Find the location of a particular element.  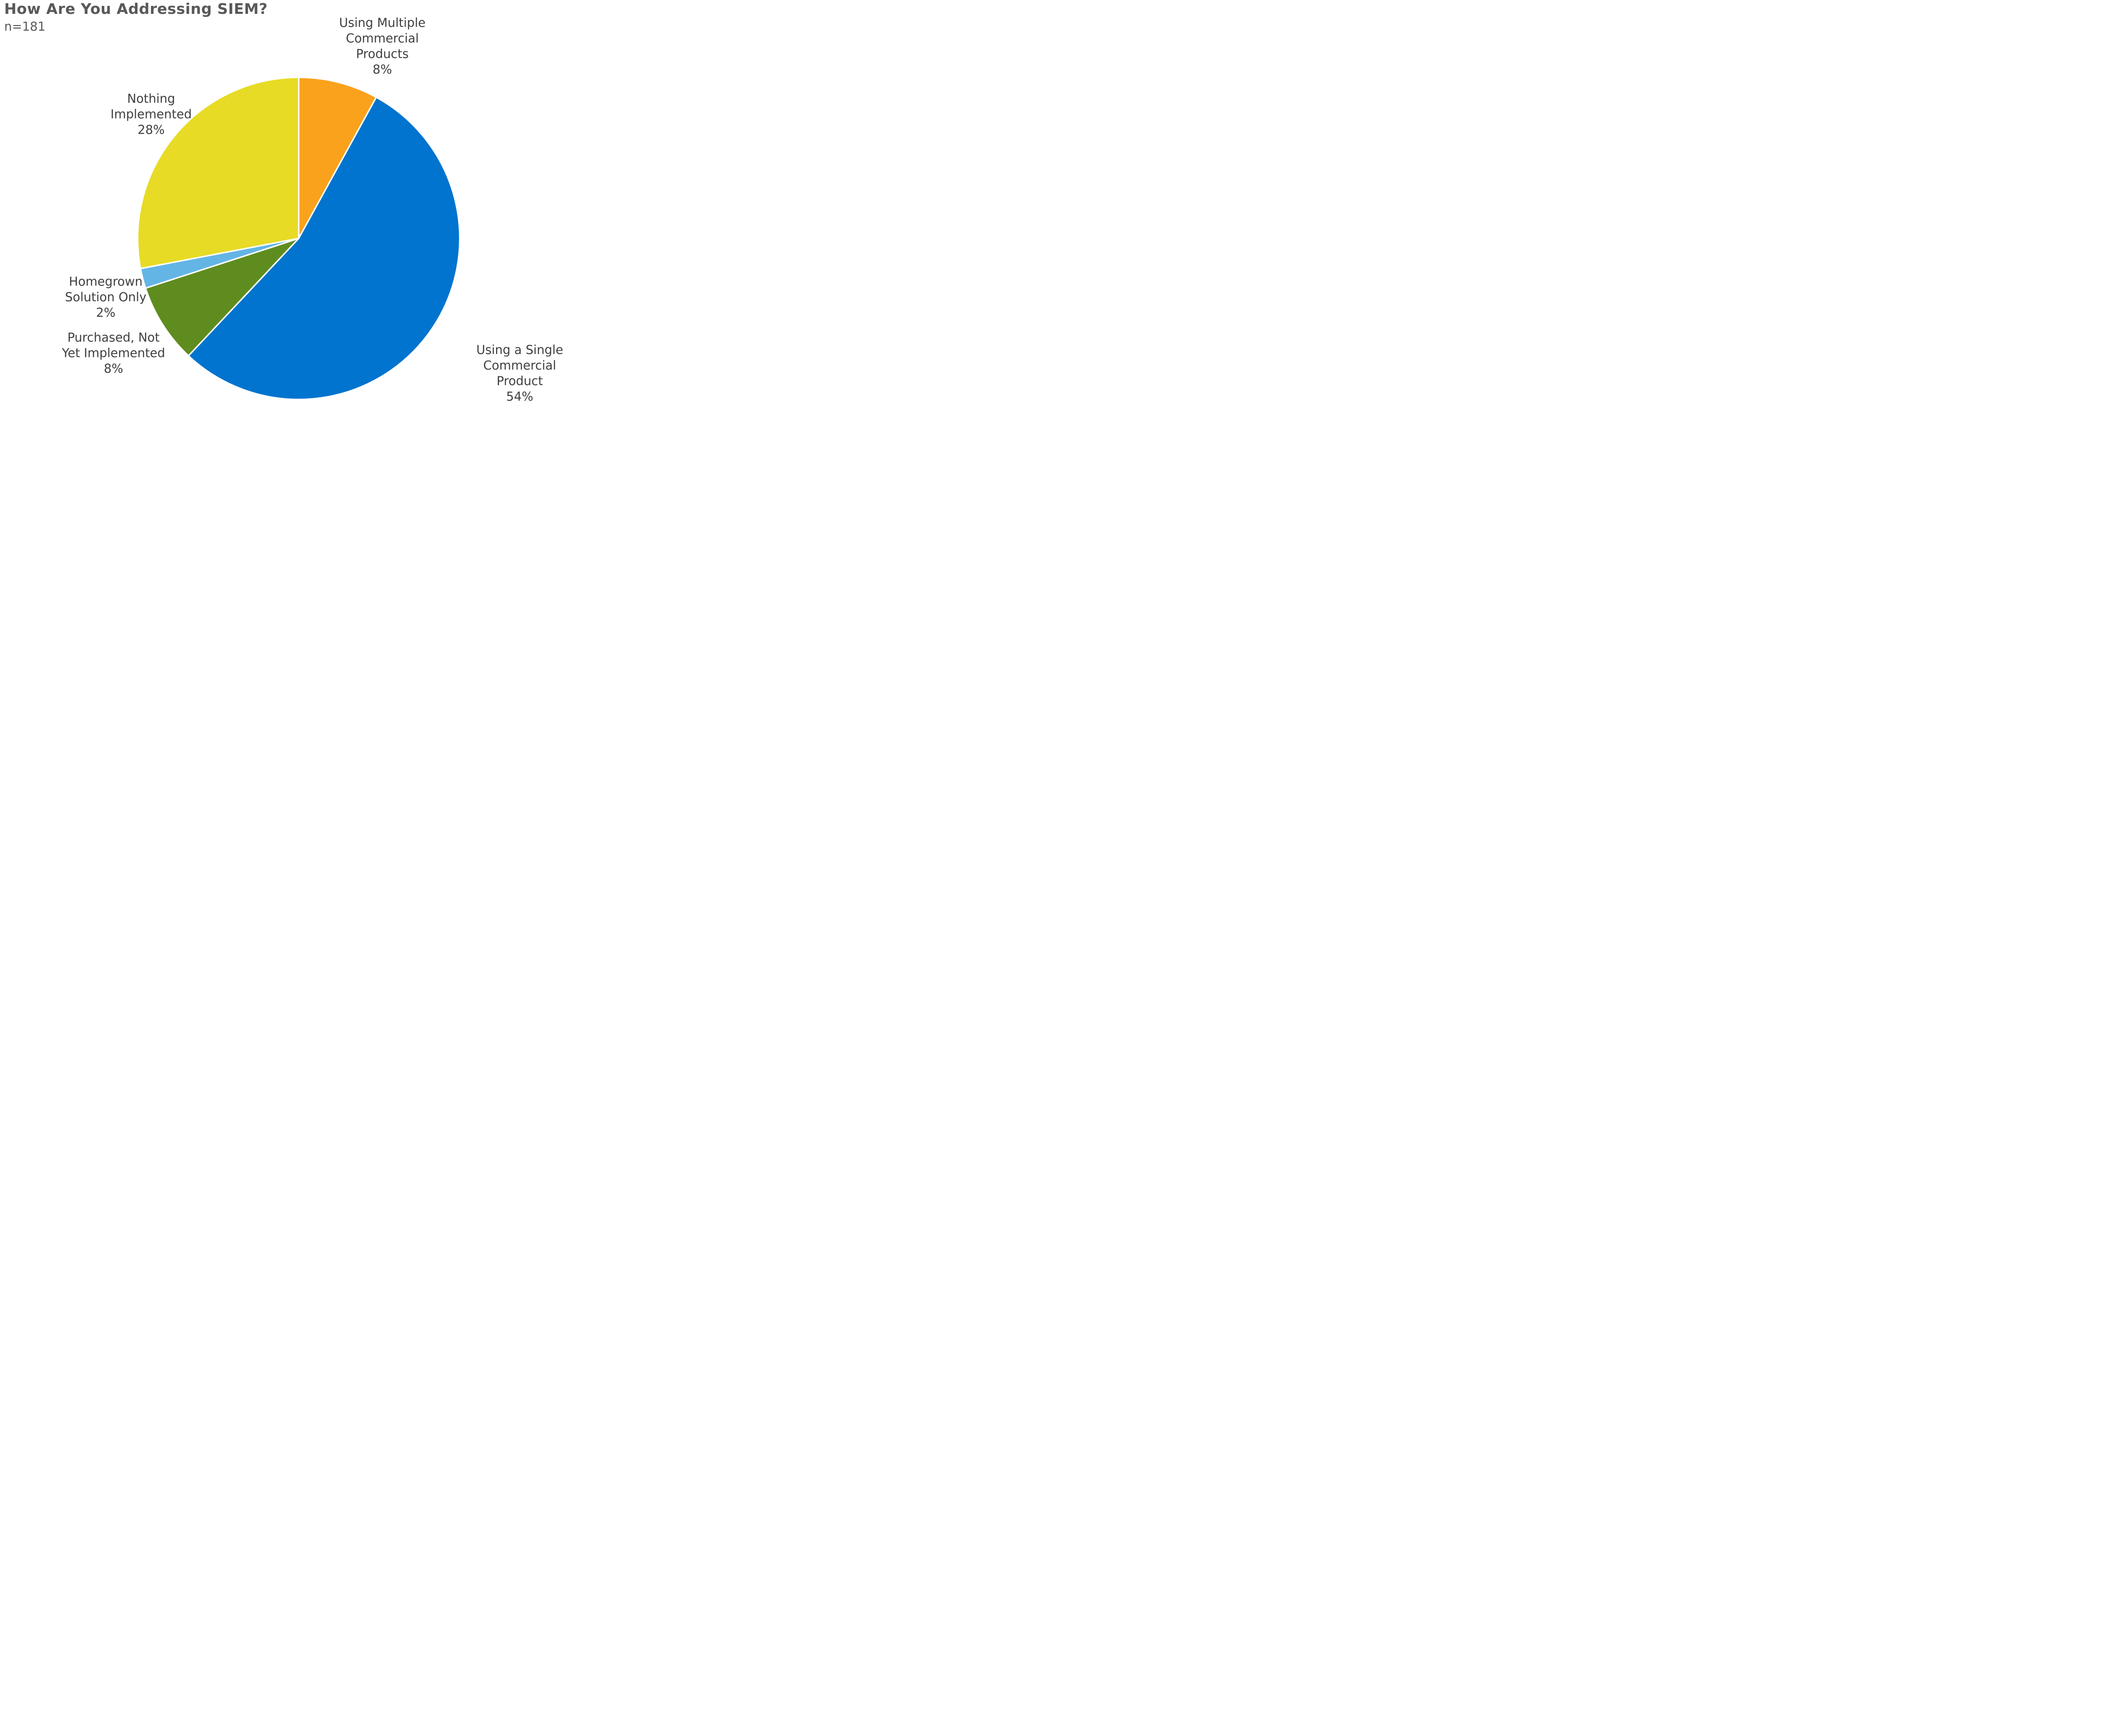

slice-label-line: Products is located at coordinates (382, 54).